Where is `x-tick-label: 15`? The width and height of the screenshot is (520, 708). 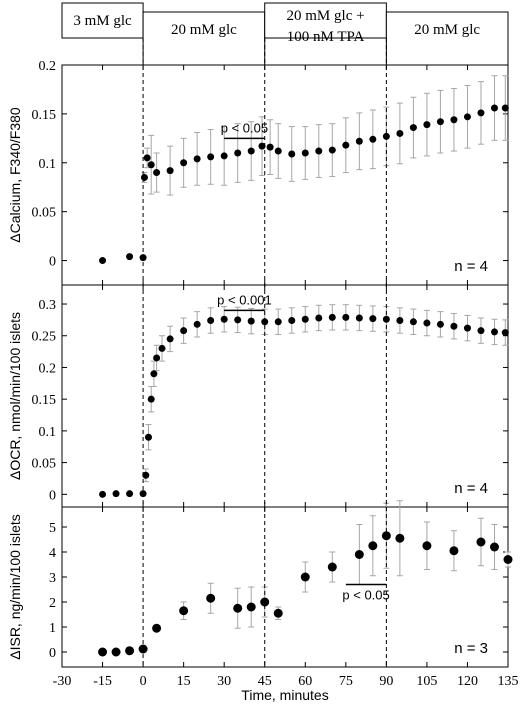 x-tick-label: 15 is located at coordinates (184, 681).